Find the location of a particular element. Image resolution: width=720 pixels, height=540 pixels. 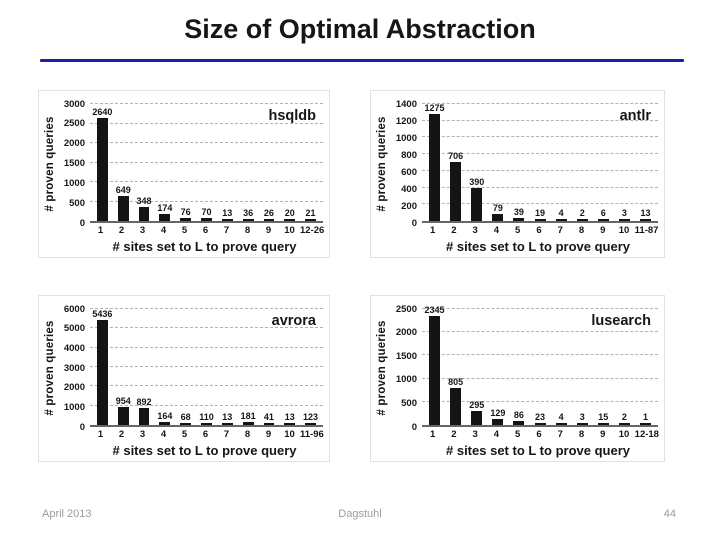

bar-column: 295 is located at coordinates (476, 367).